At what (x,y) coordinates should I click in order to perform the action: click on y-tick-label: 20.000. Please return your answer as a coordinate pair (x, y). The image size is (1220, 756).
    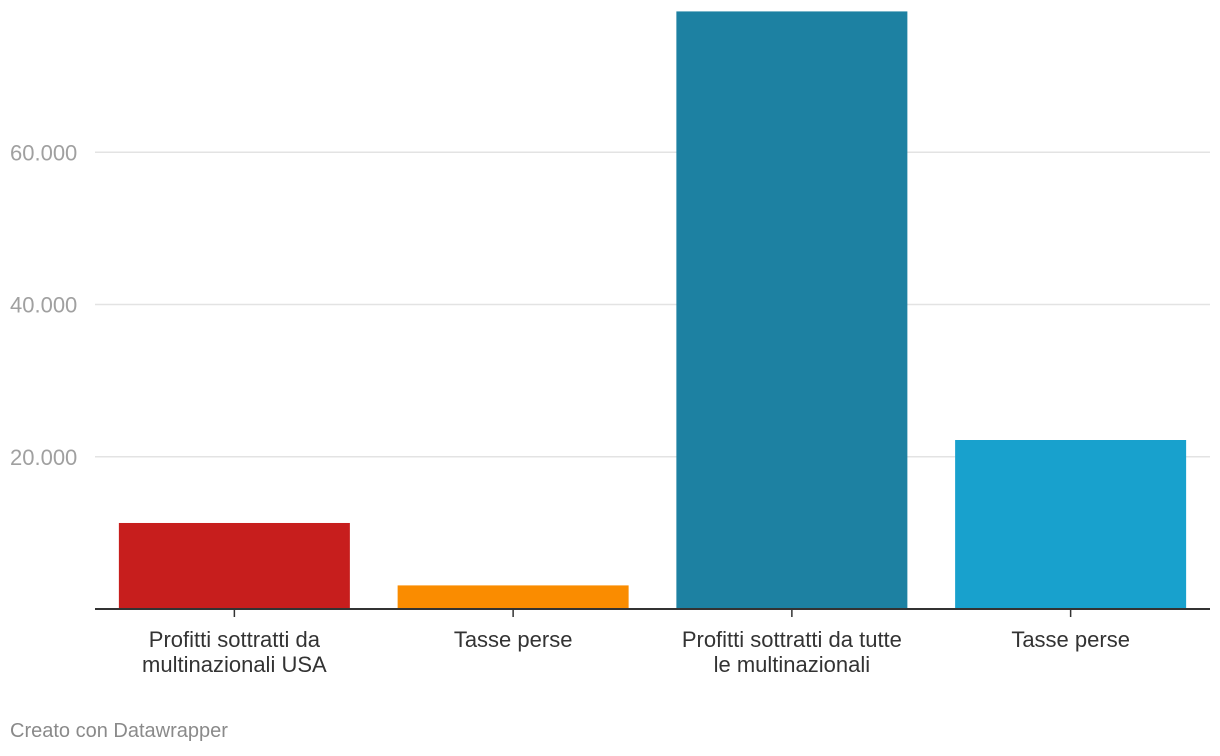
    Looking at the image, I should click on (43, 457).